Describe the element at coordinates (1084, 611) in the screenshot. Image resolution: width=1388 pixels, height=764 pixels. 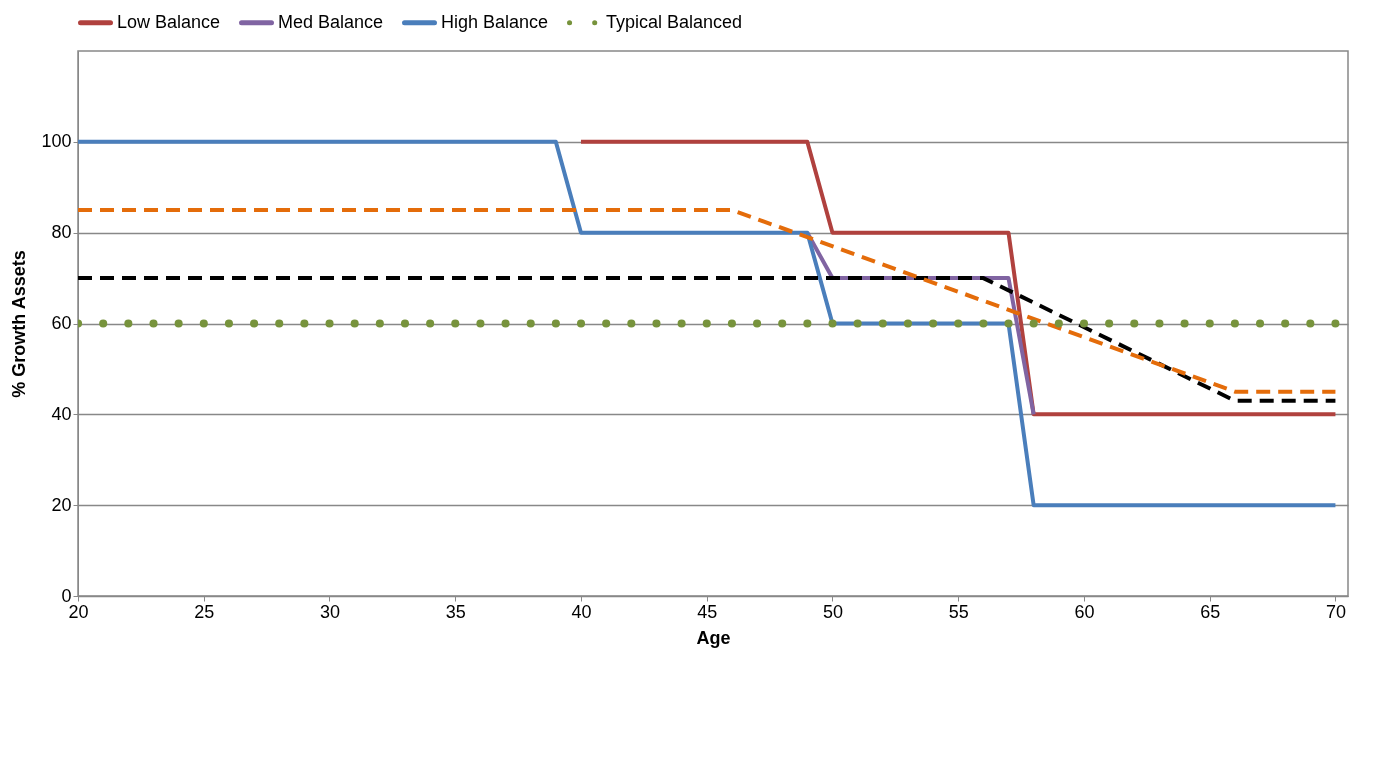
I see `x-tick-label: 60` at that location.